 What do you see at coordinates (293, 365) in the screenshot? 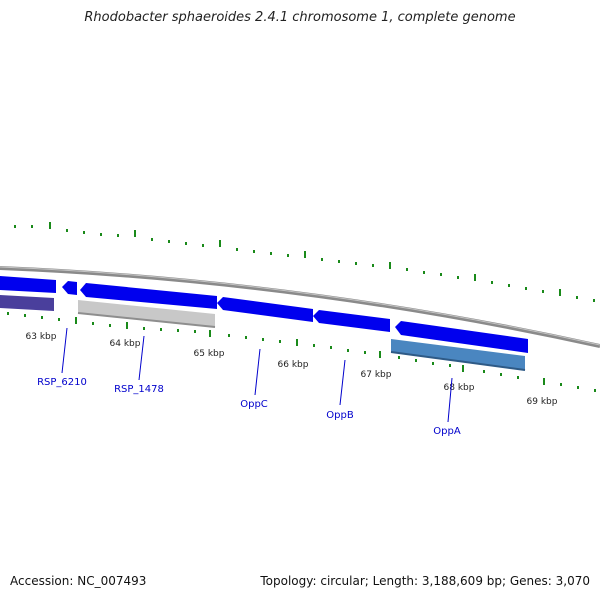
I see `tick-label: 66 kbp` at bounding box center [293, 365].